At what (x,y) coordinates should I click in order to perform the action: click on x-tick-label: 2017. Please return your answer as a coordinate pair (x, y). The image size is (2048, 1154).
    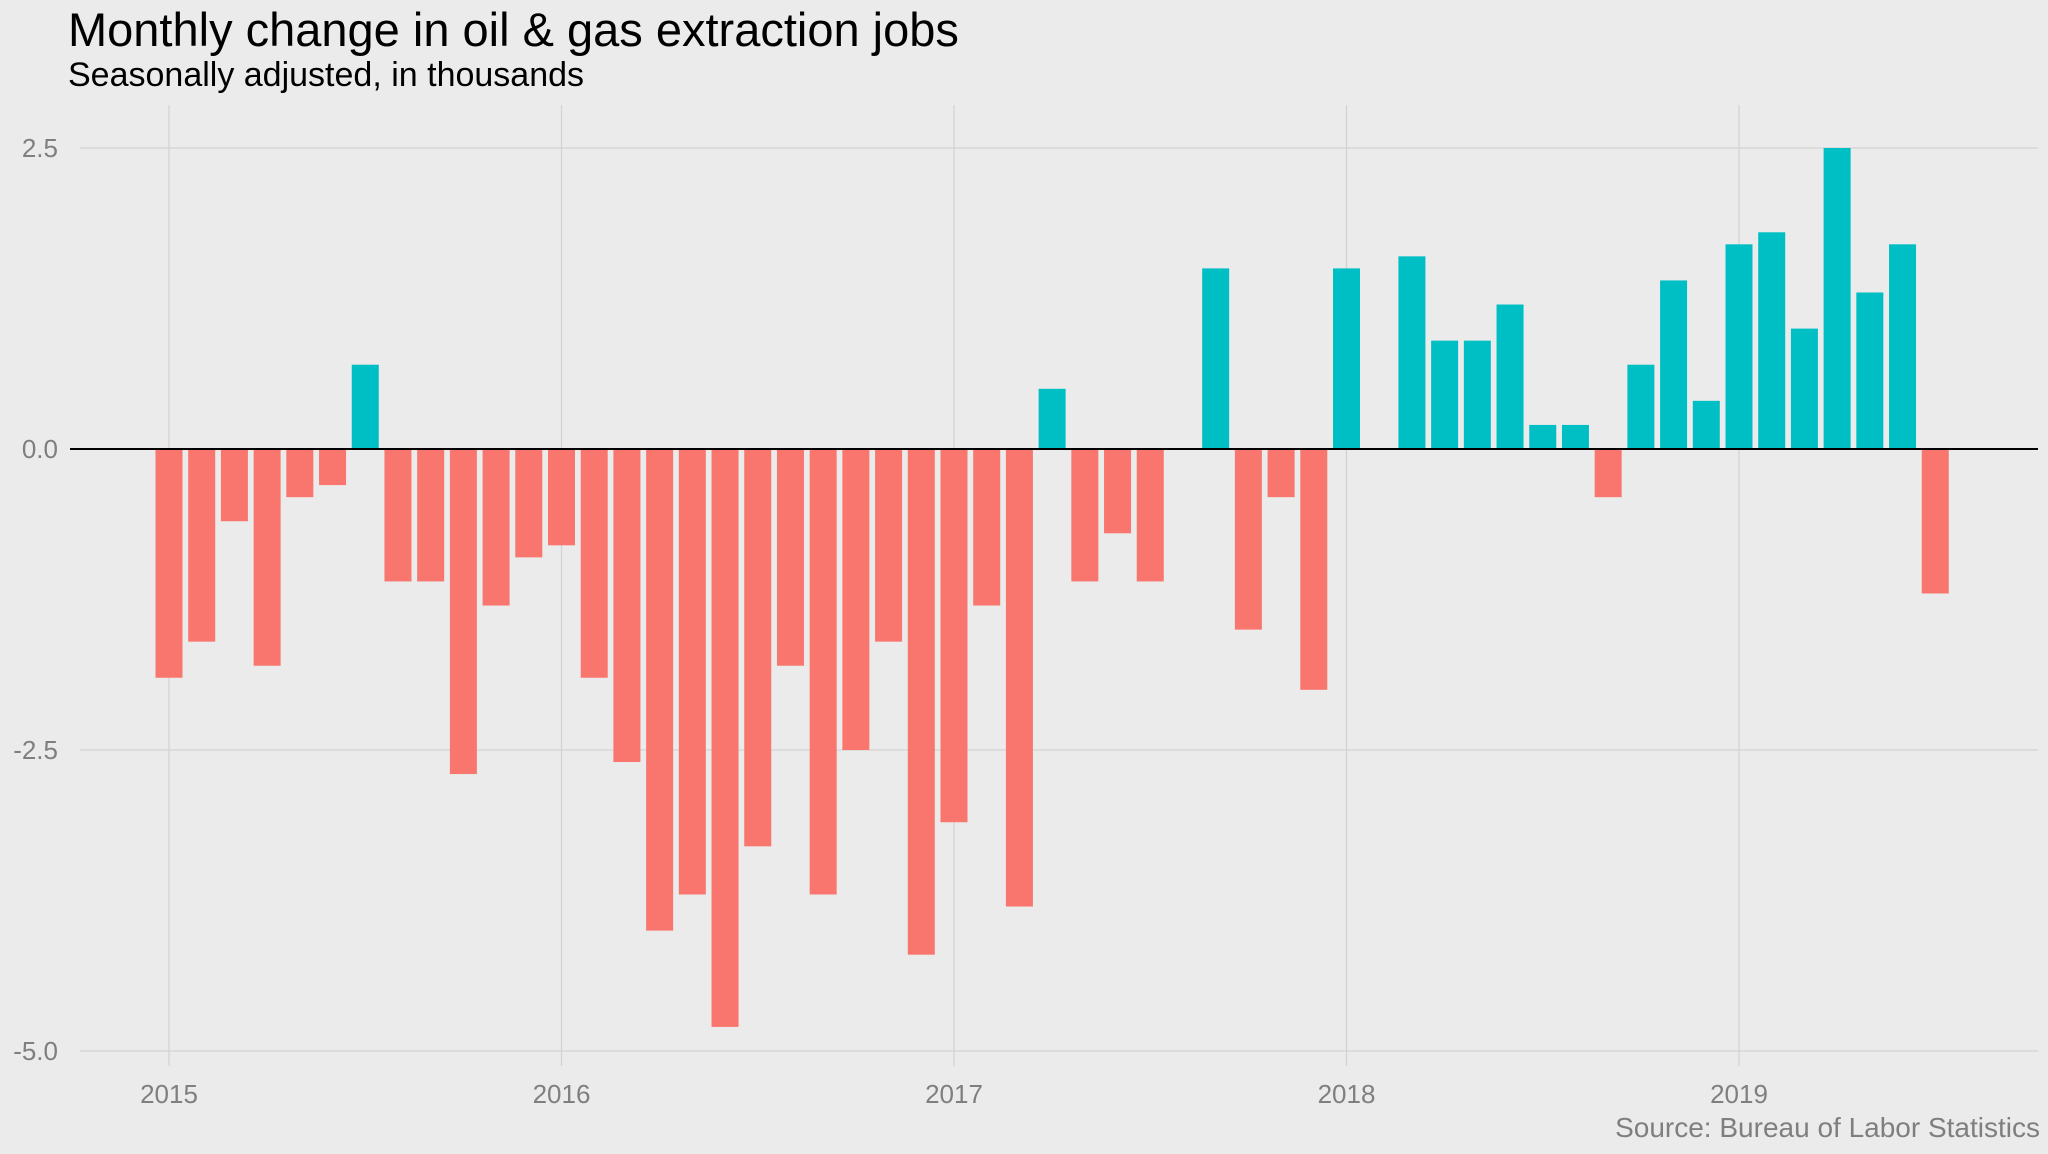
    Looking at the image, I should click on (954, 1094).